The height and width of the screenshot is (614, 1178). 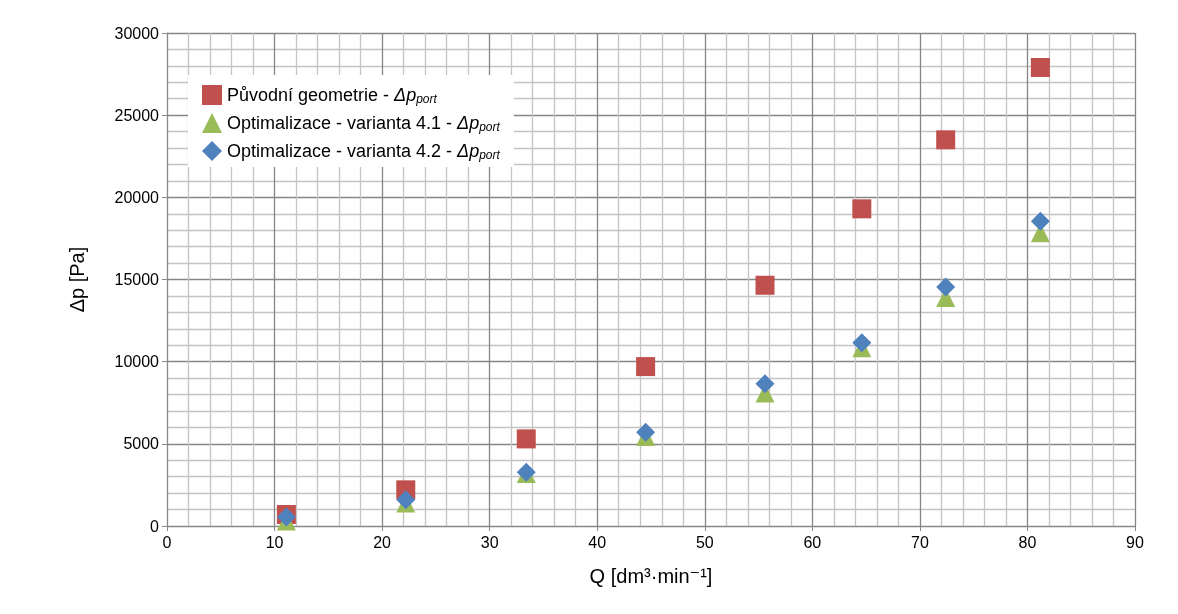 I want to click on x-tick-label: 20, so click(x=382, y=542).